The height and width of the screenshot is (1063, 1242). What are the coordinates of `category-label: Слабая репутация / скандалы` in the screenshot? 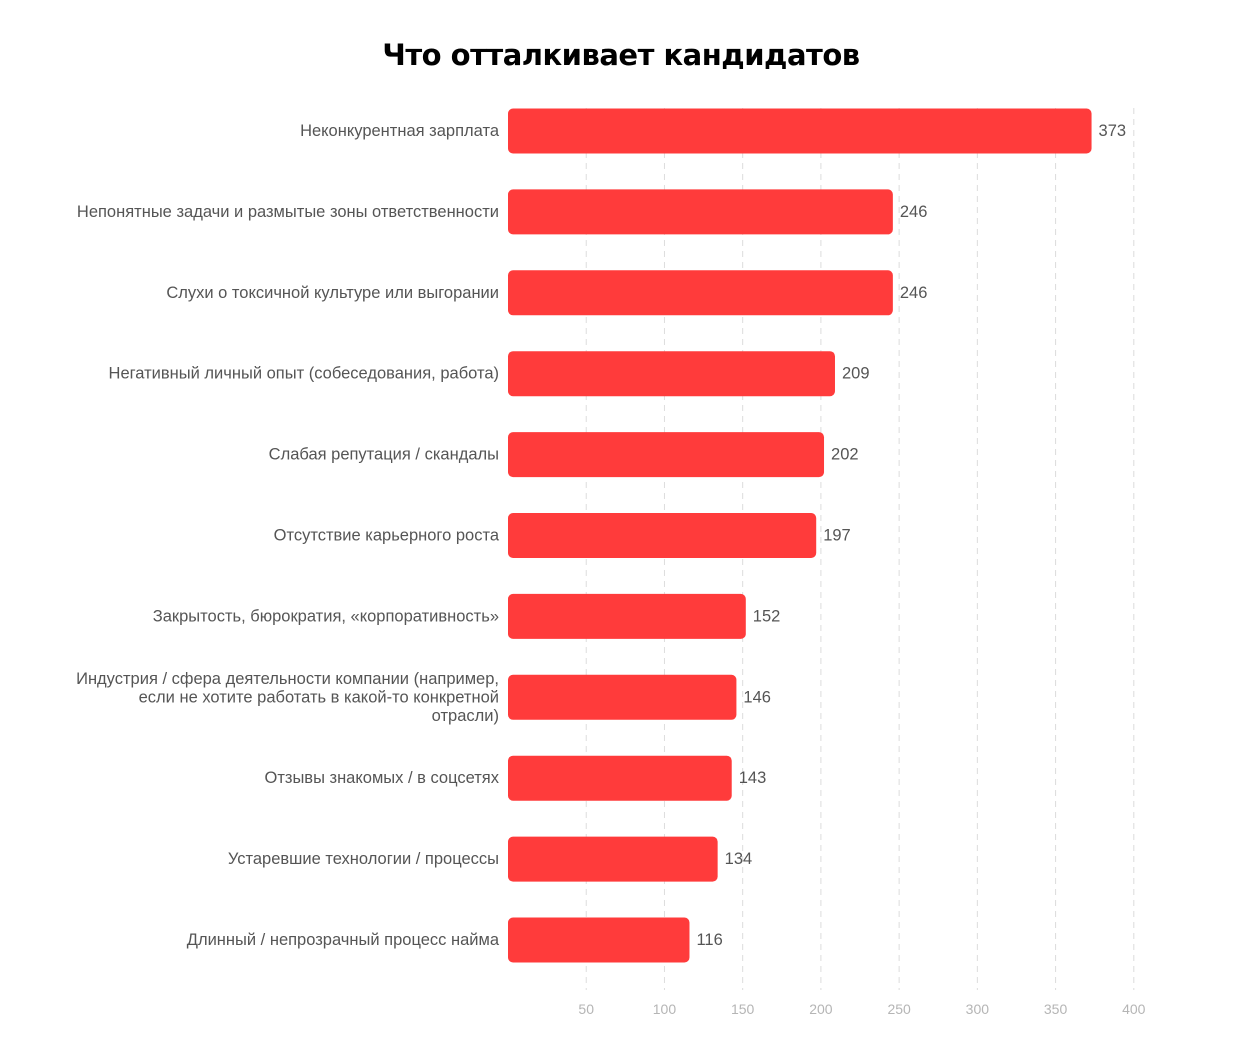 It's located at (384, 455).